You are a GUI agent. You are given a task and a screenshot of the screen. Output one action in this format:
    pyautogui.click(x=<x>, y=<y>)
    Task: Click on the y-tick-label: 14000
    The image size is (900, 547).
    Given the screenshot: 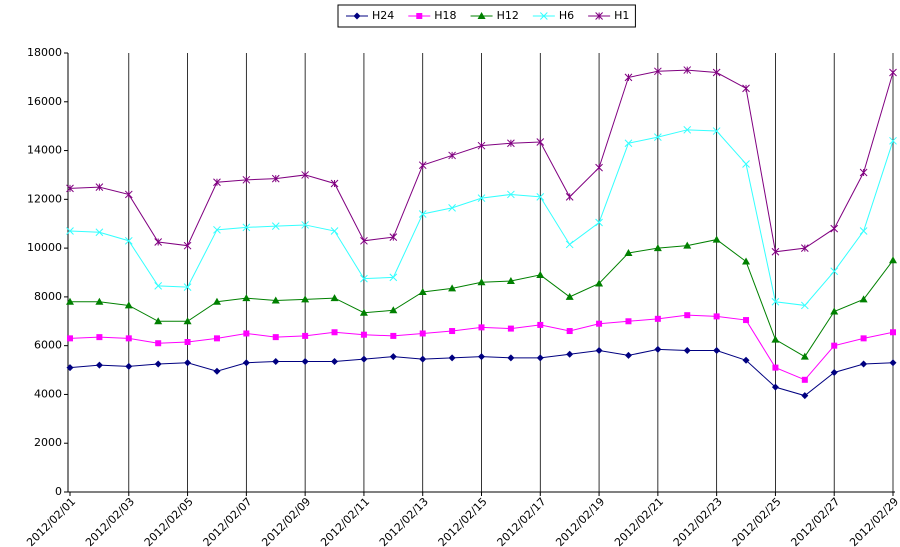 What is the action you would take?
    pyautogui.click(x=44, y=150)
    